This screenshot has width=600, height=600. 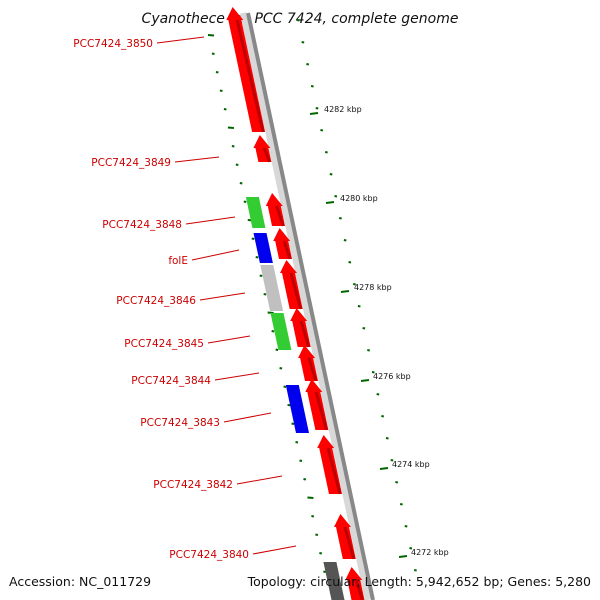 What do you see at coordinates (392, 376) in the screenshot?
I see `kbp-label-4276: 4276 kbp` at bounding box center [392, 376].